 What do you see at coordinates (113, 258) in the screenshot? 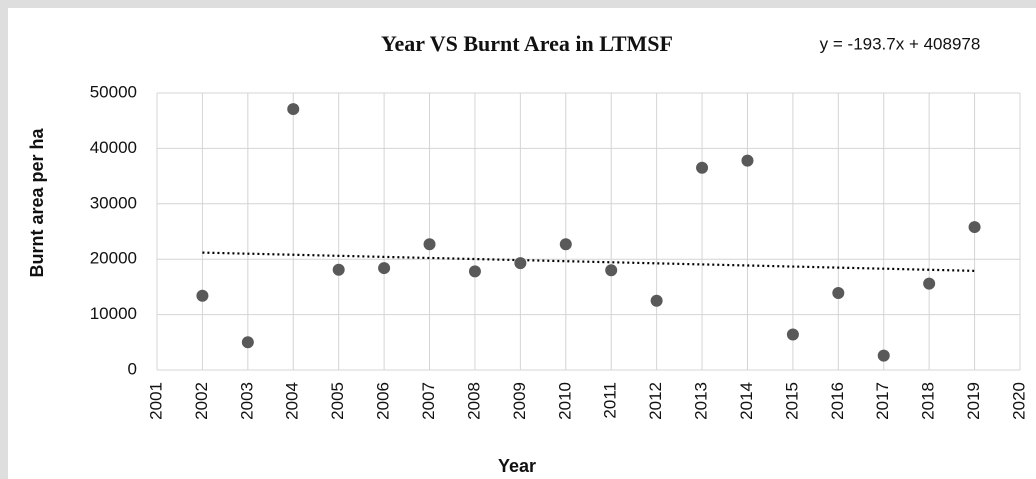
I see `y-tick-label: 20000` at bounding box center [113, 258].